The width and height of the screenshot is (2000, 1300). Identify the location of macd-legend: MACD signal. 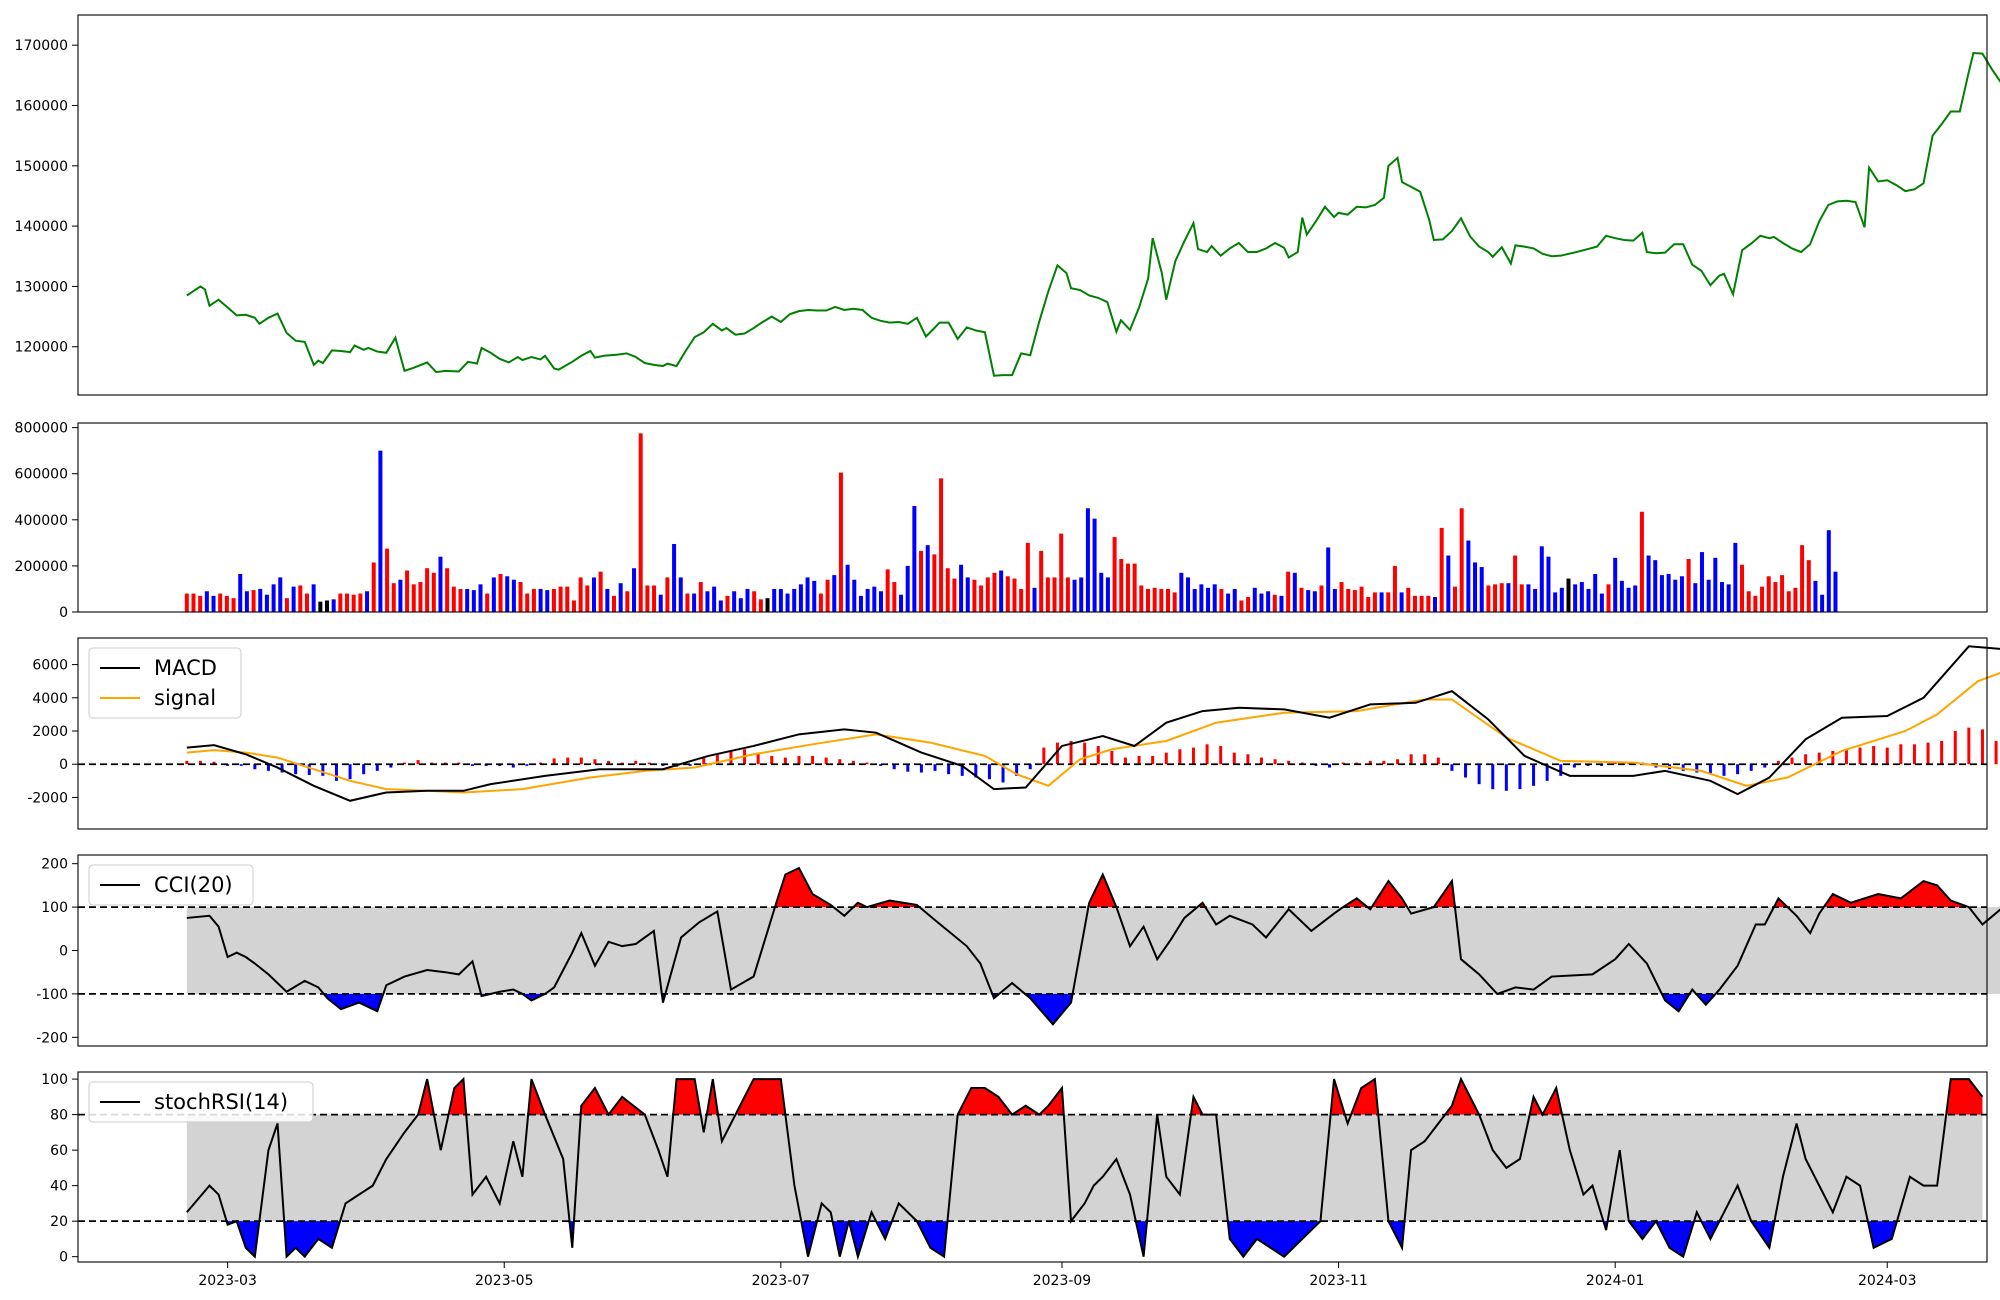
(165, 683).